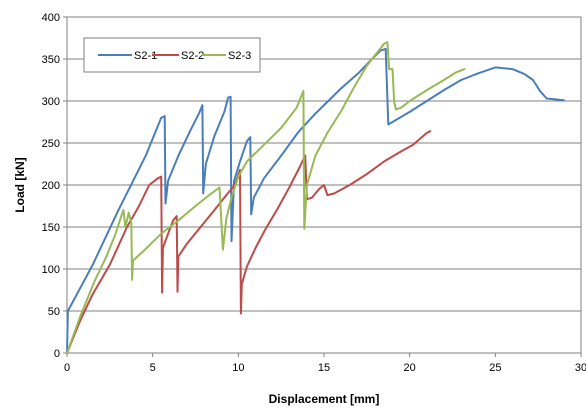 This screenshot has width=586, height=409. Describe the element at coordinates (57, 354) in the screenshot. I see `y-tick-label: 0` at that location.